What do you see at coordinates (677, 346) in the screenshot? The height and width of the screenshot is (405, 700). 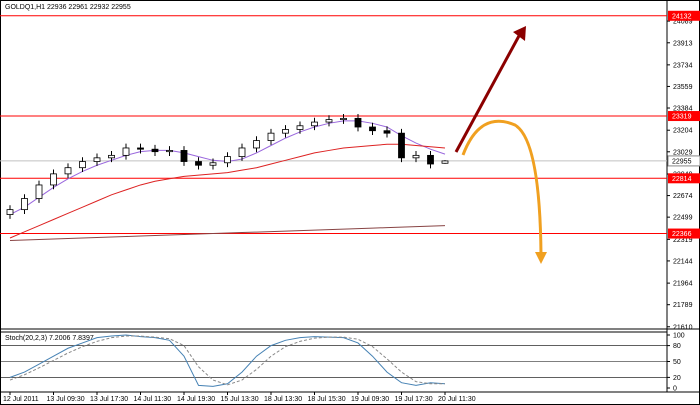 I see `indicator-tick-label: 80` at bounding box center [677, 346].